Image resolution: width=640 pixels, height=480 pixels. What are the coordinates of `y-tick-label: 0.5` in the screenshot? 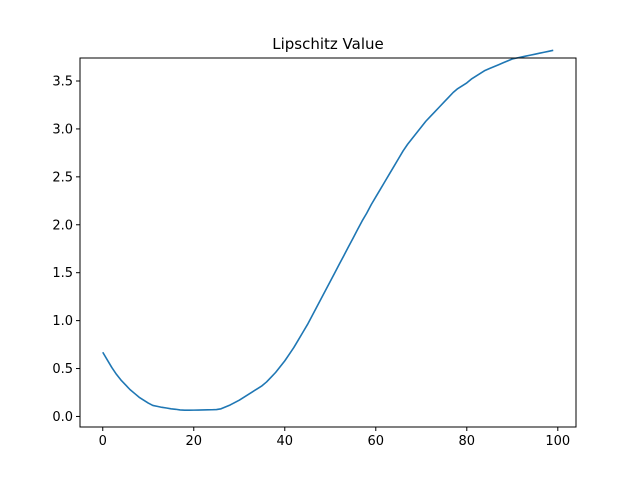 It's located at (62, 369).